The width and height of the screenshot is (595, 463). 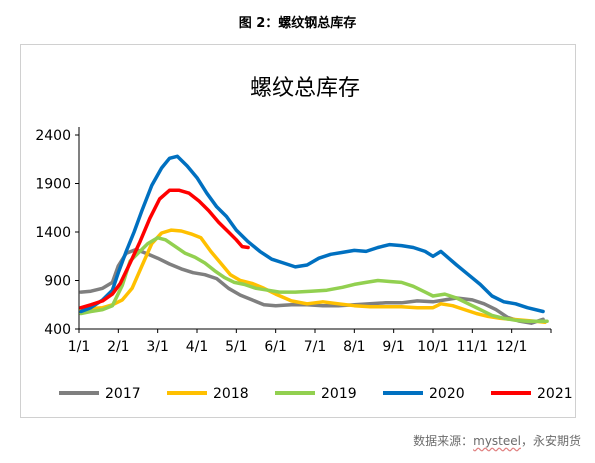 What do you see at coordinates (432, 347) in the screenshot?
I see `x-tick-label: 10/1` at bounding box center [432, 347].